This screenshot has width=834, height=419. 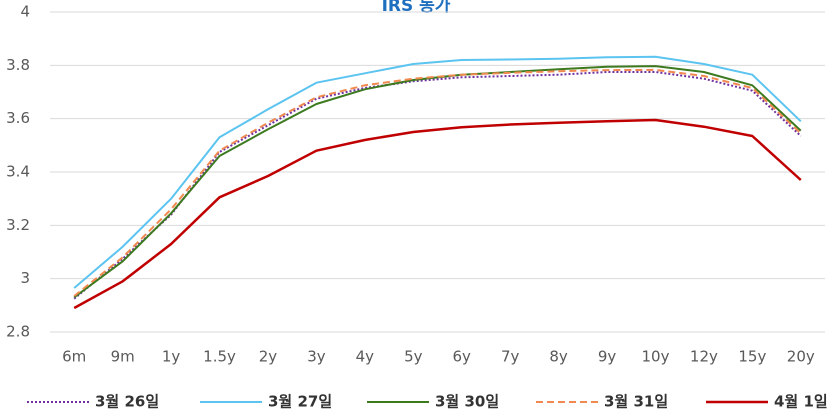 I want to click on x-tick-label: 9m, so click(x=123, y=357).